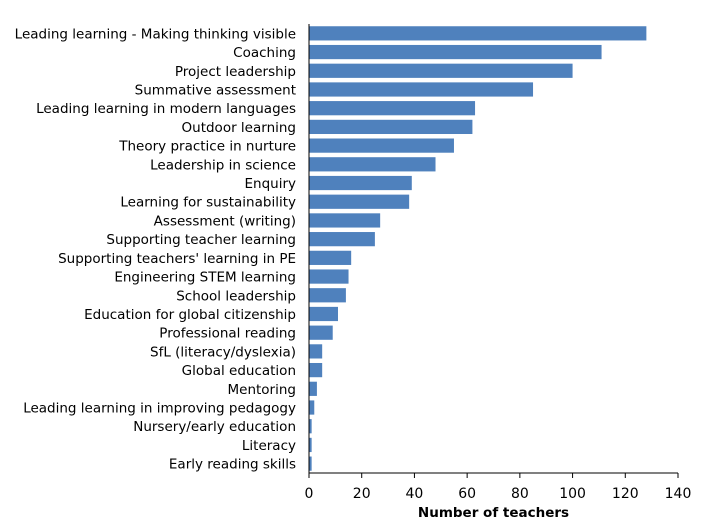 This screenshot has width=704, height=527. I want to click on category-label: Literacy, so click(269, 446).